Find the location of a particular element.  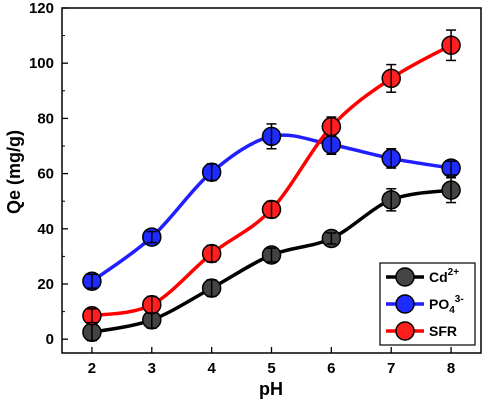

y-tick-label: 0 is located at coordinates (50, 339).